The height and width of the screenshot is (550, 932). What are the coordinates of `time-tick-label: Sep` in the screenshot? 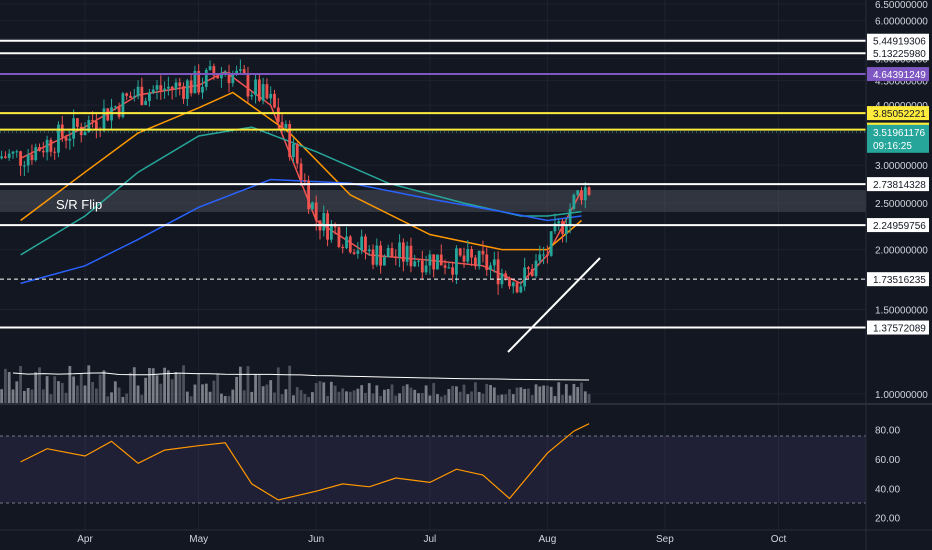 It's located at (665, 539).